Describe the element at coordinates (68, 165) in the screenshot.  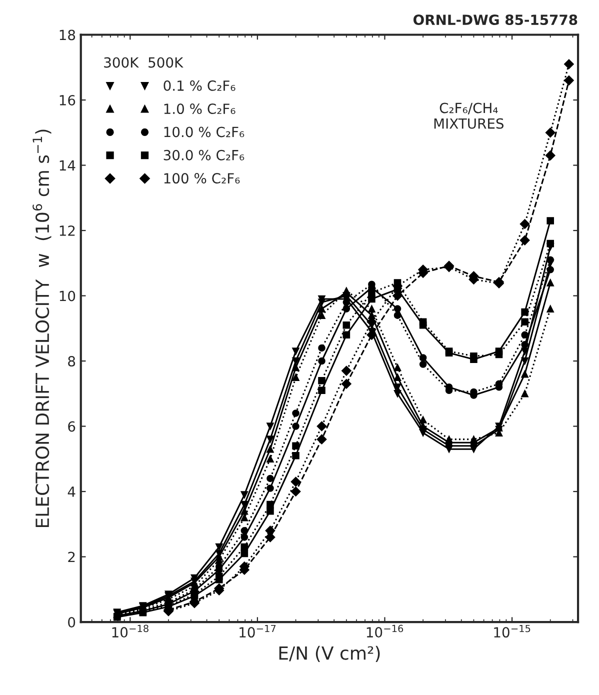
I see `y-tick-label: 14` at that location.